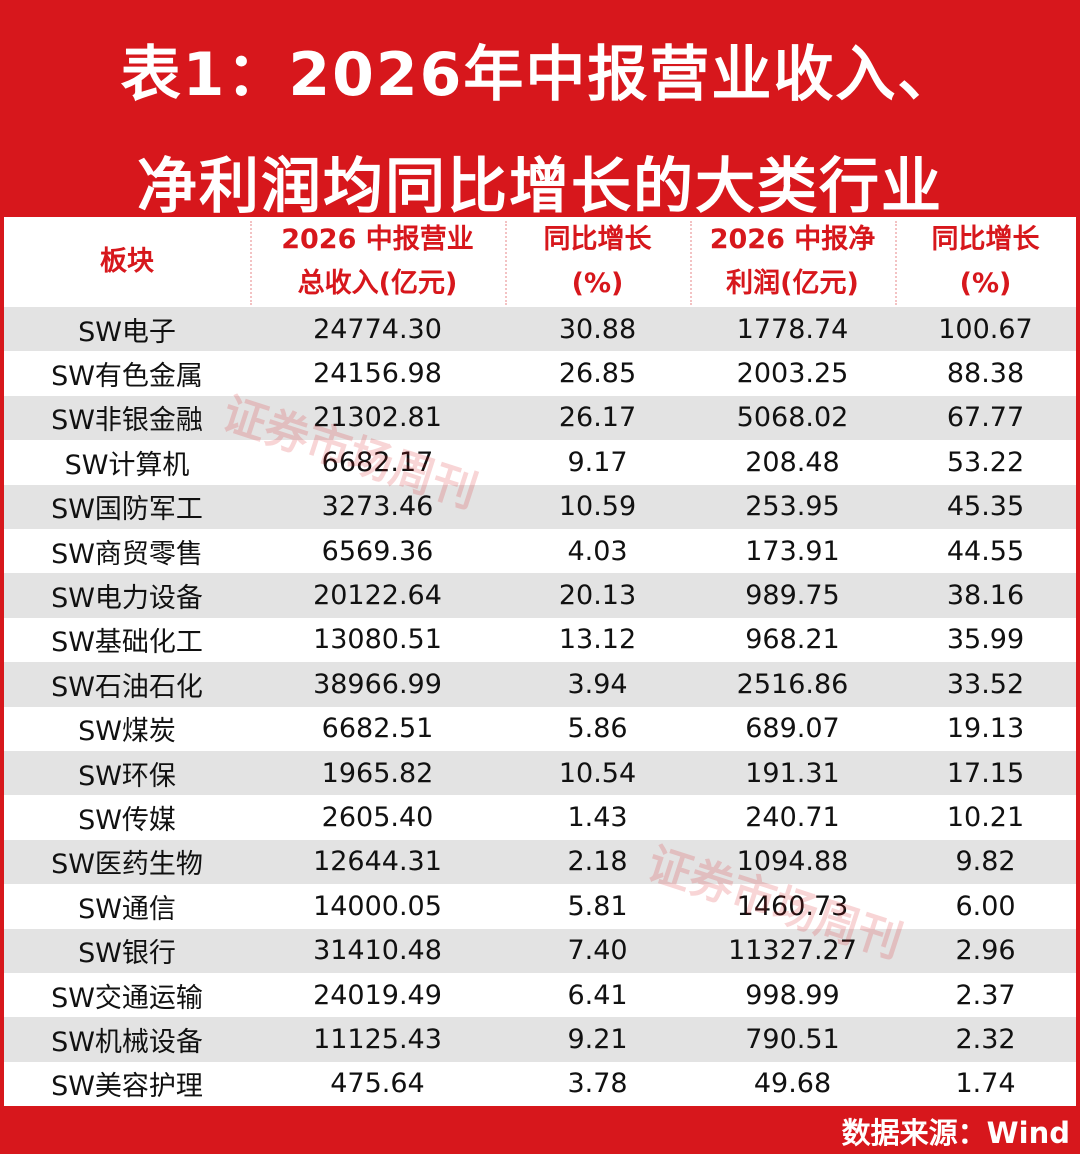 The image size is (1080, 1154). I want to click on table-row: SW电子 24774.30 30.88 1778.74 100.67, so click(540, 329).